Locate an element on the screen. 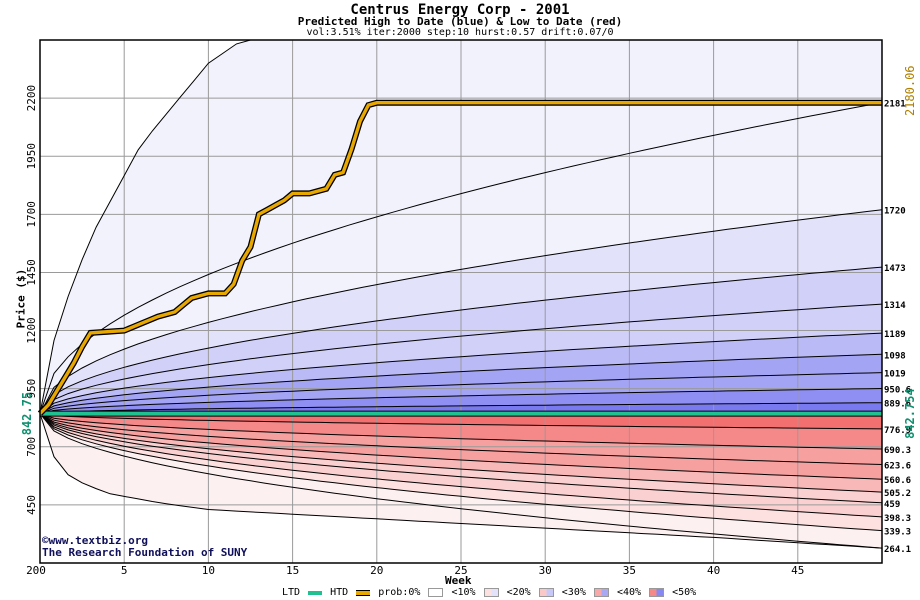 The width and height of the screenshot is (920, 600). x-tick-label: 30 is located at coordinates (545, 570).